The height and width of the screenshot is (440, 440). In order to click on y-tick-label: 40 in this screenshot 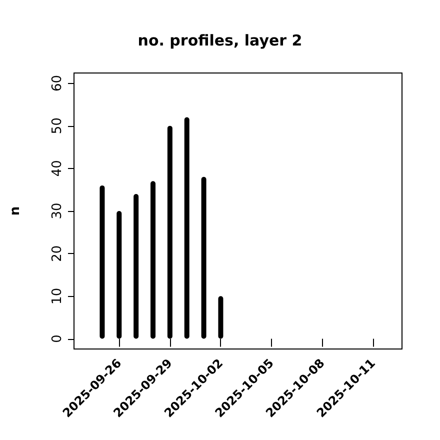, I will do `click(57, 168)`.